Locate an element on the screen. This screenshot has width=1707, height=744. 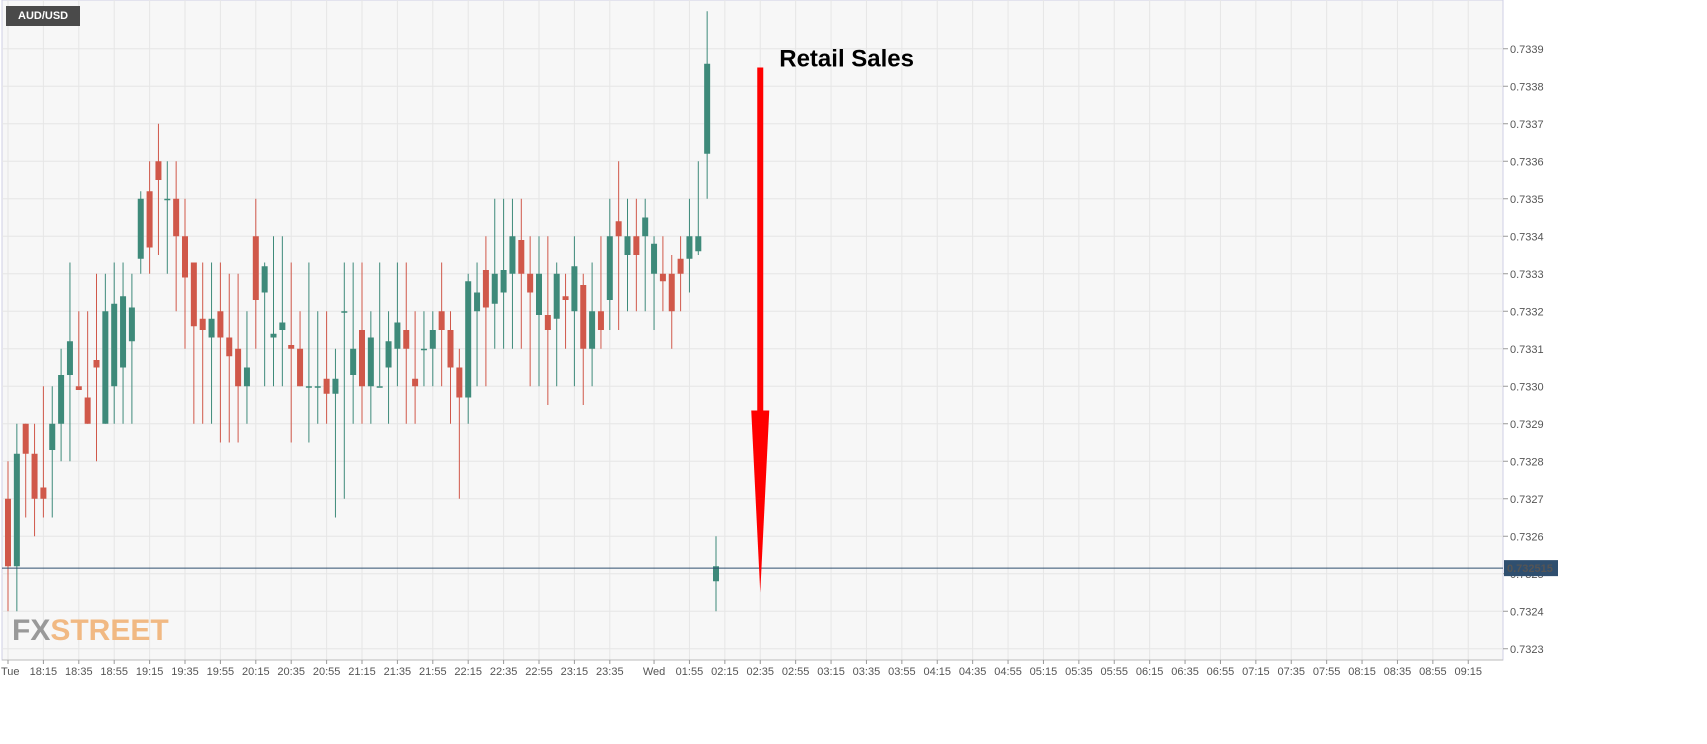
y-tick-label: 0.7323 is located at coordinates (1527, 650).